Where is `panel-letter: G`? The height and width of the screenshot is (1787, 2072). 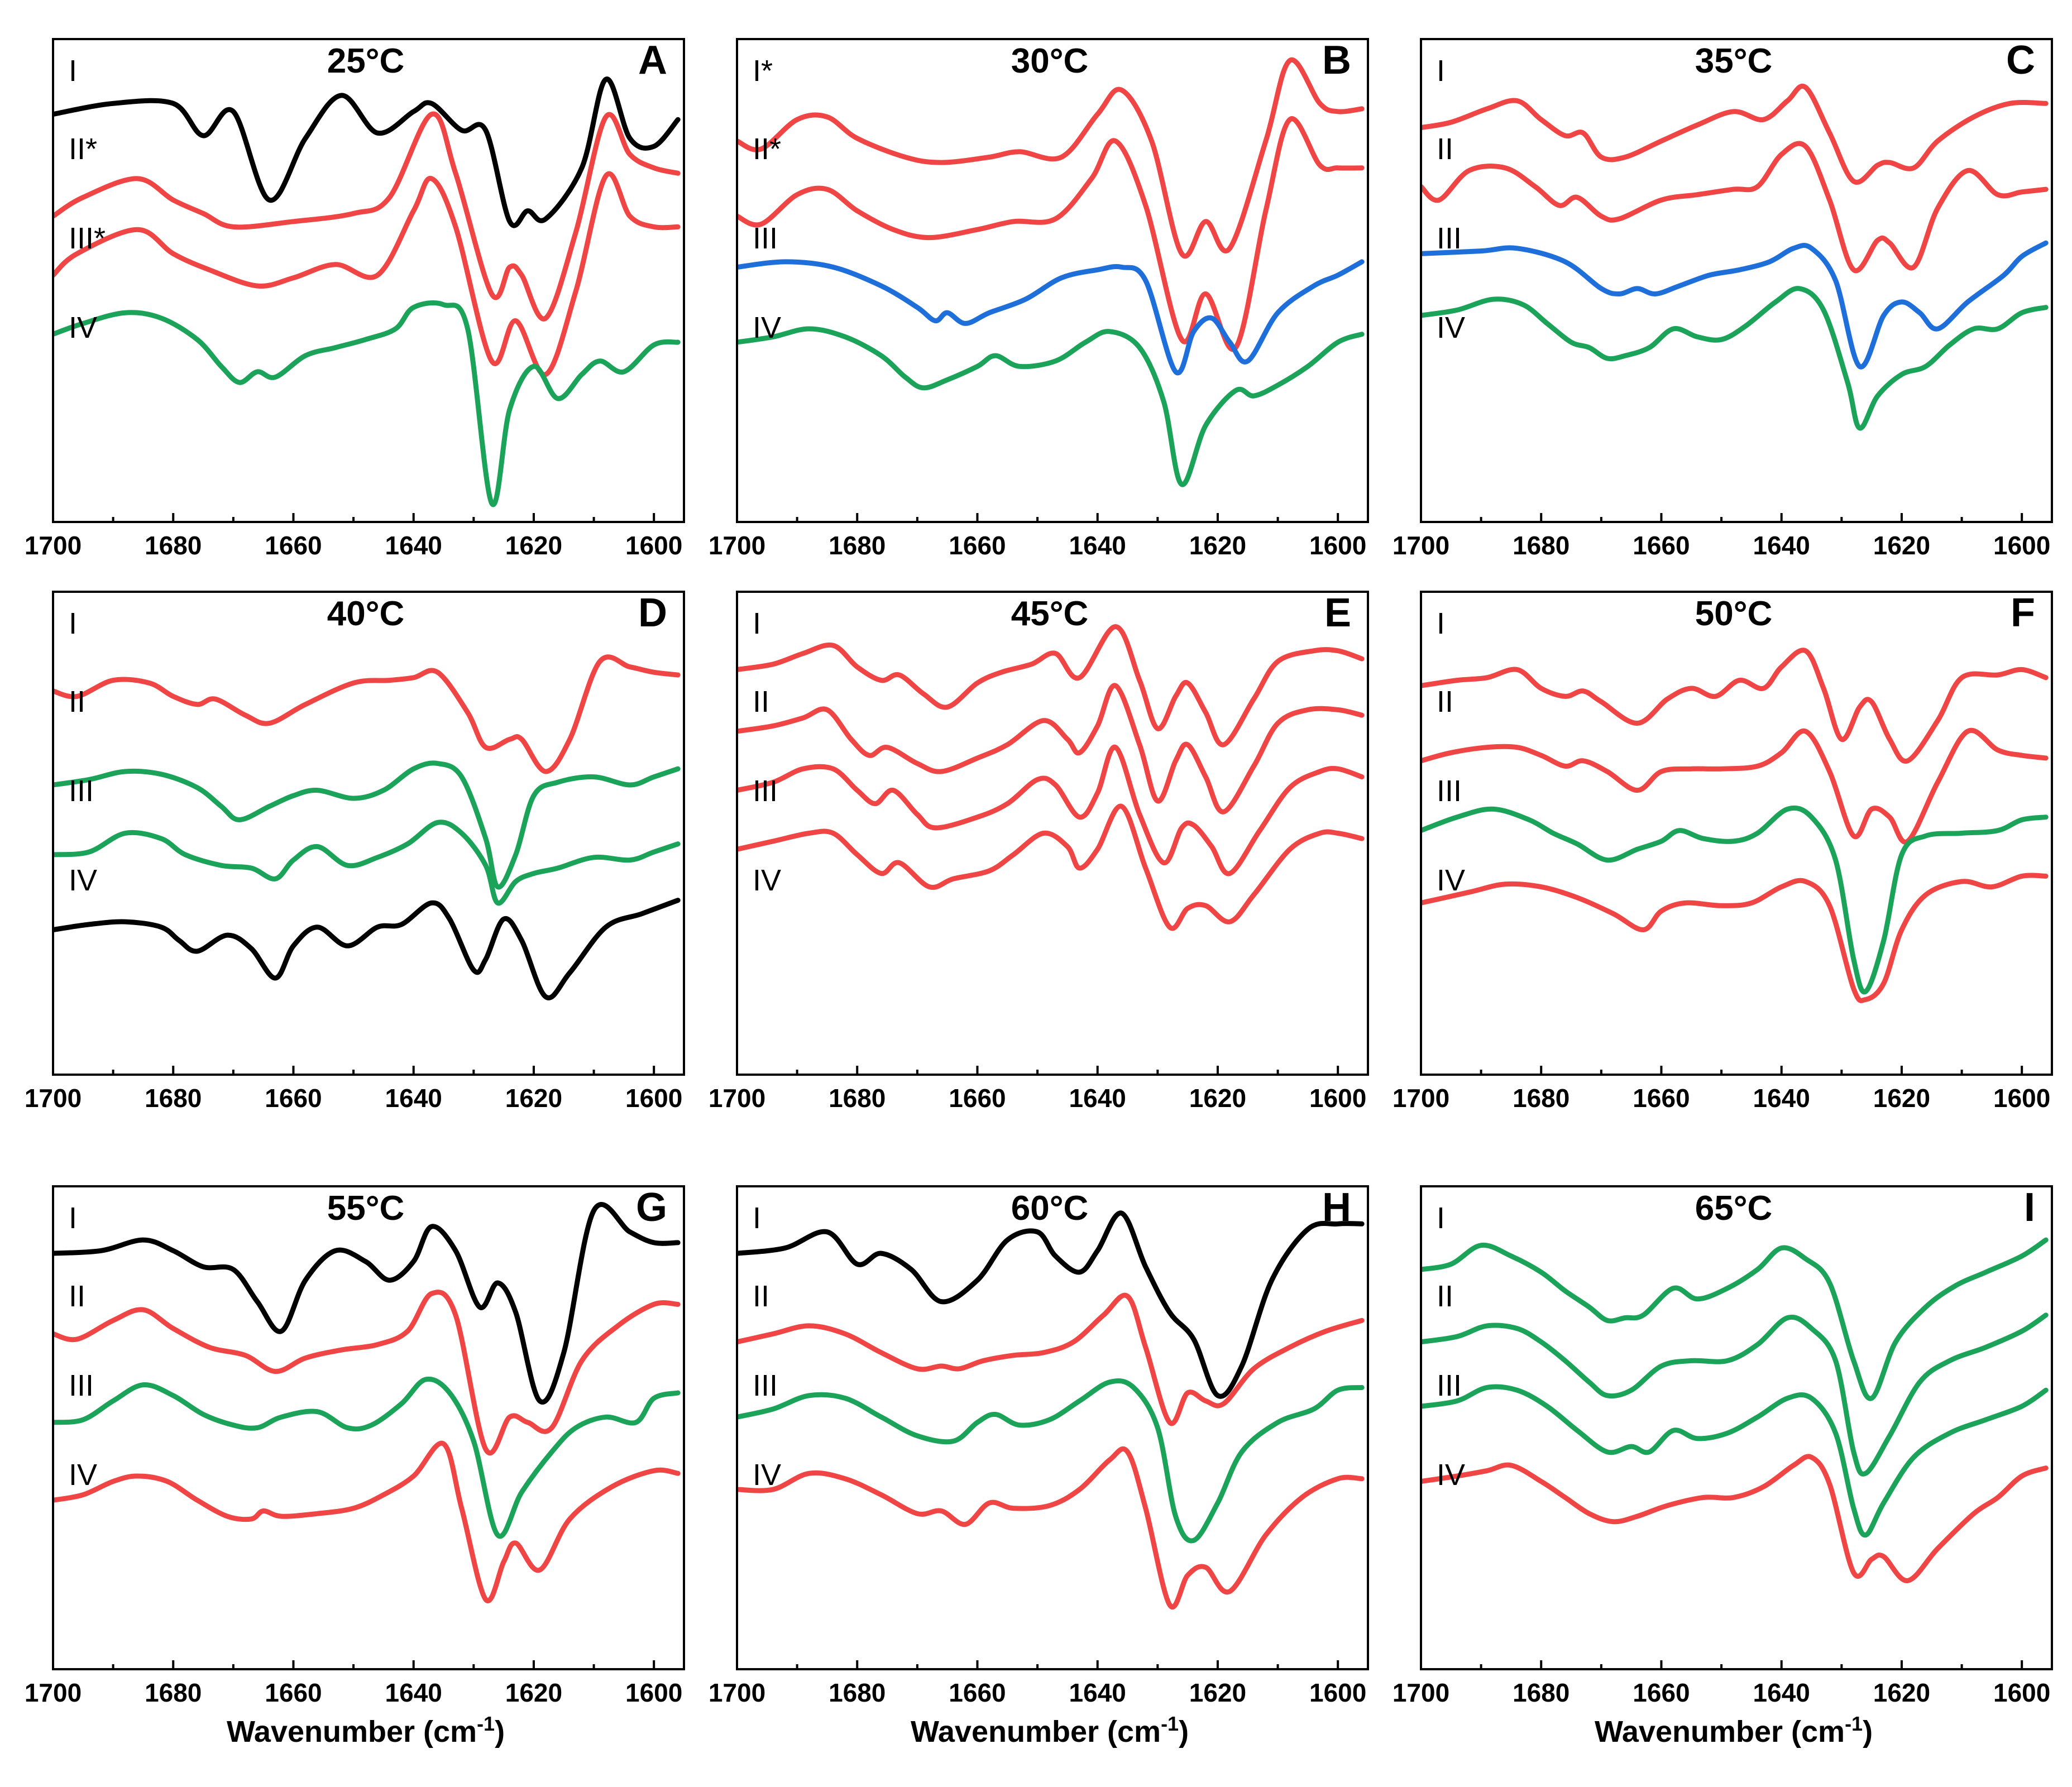 panel-letter: G is located at coordinates (651, 1207).